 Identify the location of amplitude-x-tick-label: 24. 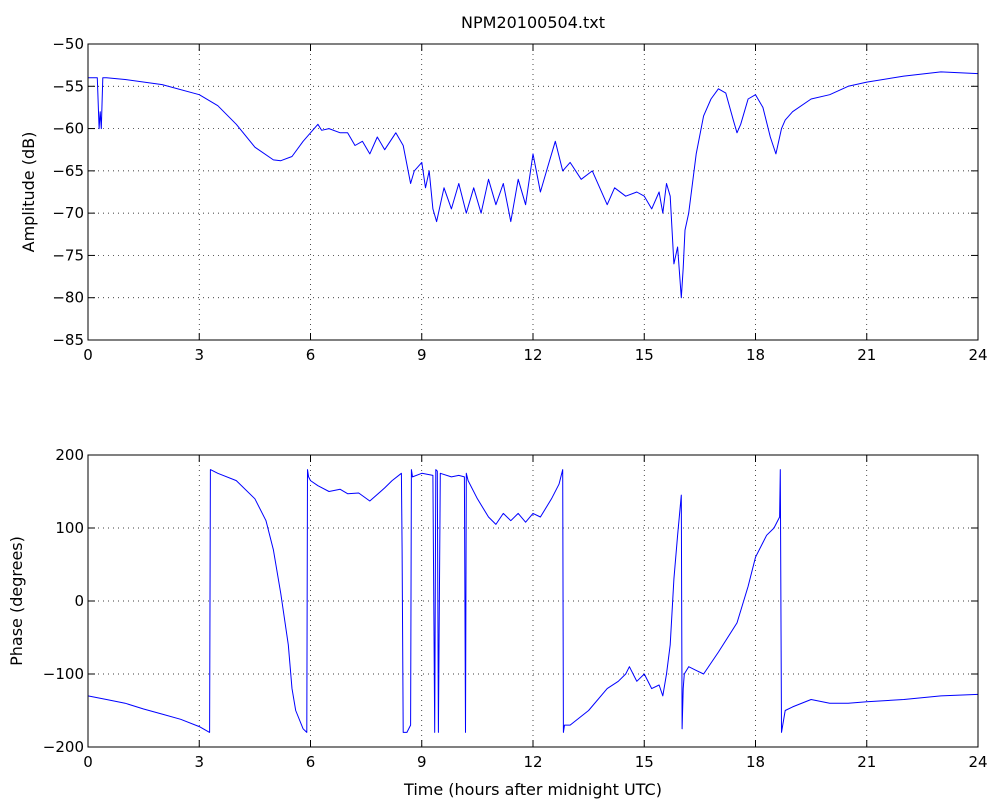
(977, 355).